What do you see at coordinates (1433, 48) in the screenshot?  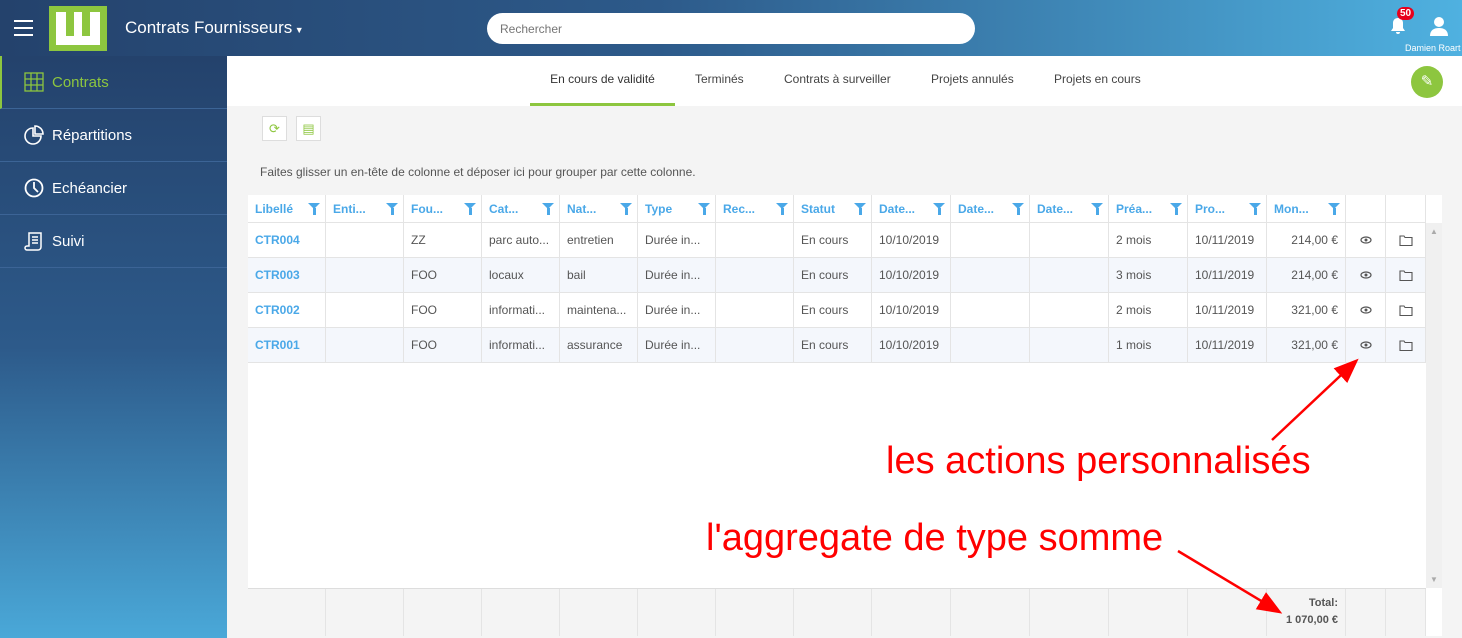 I see `user-name: Damien Roart` at bounding box center [1433, 48].